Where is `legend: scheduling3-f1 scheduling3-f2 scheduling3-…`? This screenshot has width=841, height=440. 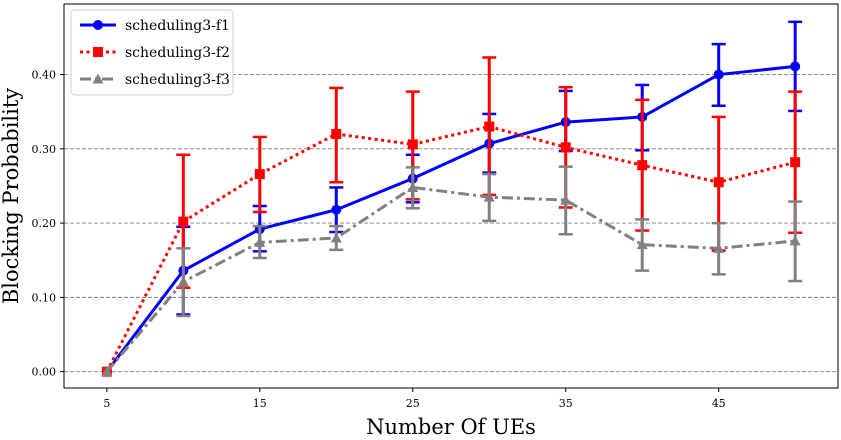
legend: scheduling3-f1 scheduling3-f2 scheduling3-… is located at coordinates (152, 52).